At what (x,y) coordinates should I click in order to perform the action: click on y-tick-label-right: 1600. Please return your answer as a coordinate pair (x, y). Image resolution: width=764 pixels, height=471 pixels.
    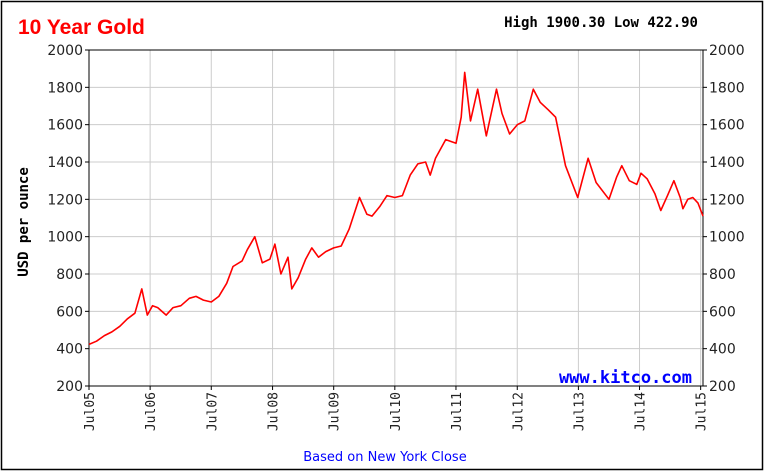
    Looking at the image, I should click on (727, 126).